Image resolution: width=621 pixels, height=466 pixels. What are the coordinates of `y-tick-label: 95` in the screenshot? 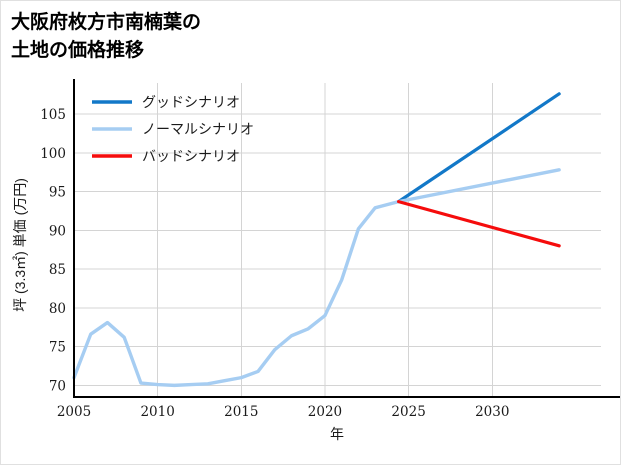 It's located at (57, 193).